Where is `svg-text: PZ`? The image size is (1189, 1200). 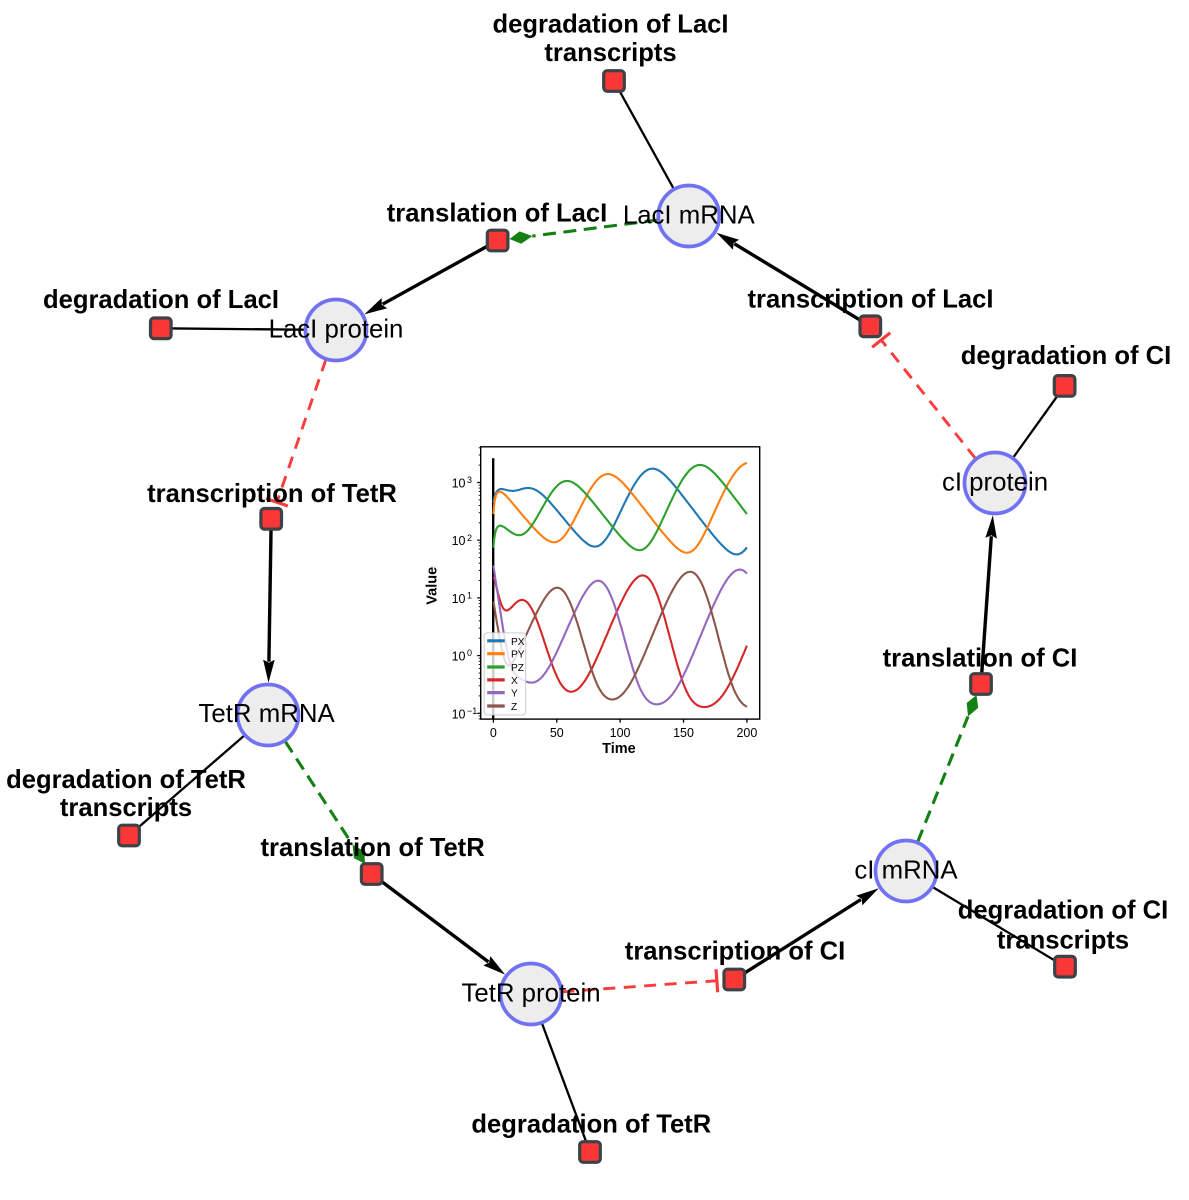
svg-text: PZ is located at coordinates (517, 668).